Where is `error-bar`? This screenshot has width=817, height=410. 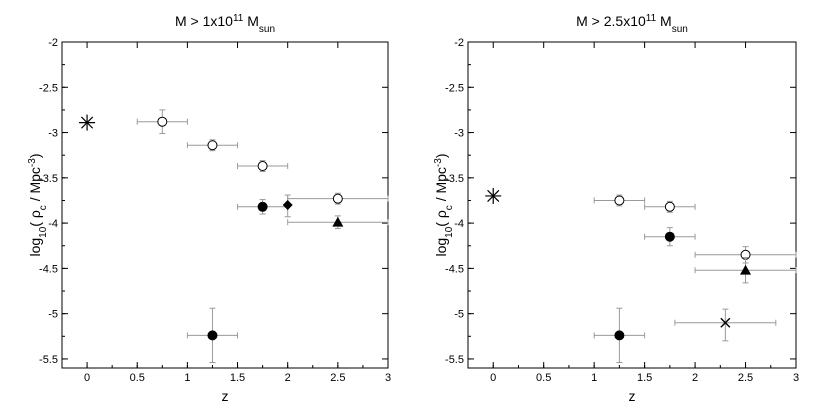 error-bar is located at coordinates (725, 325).